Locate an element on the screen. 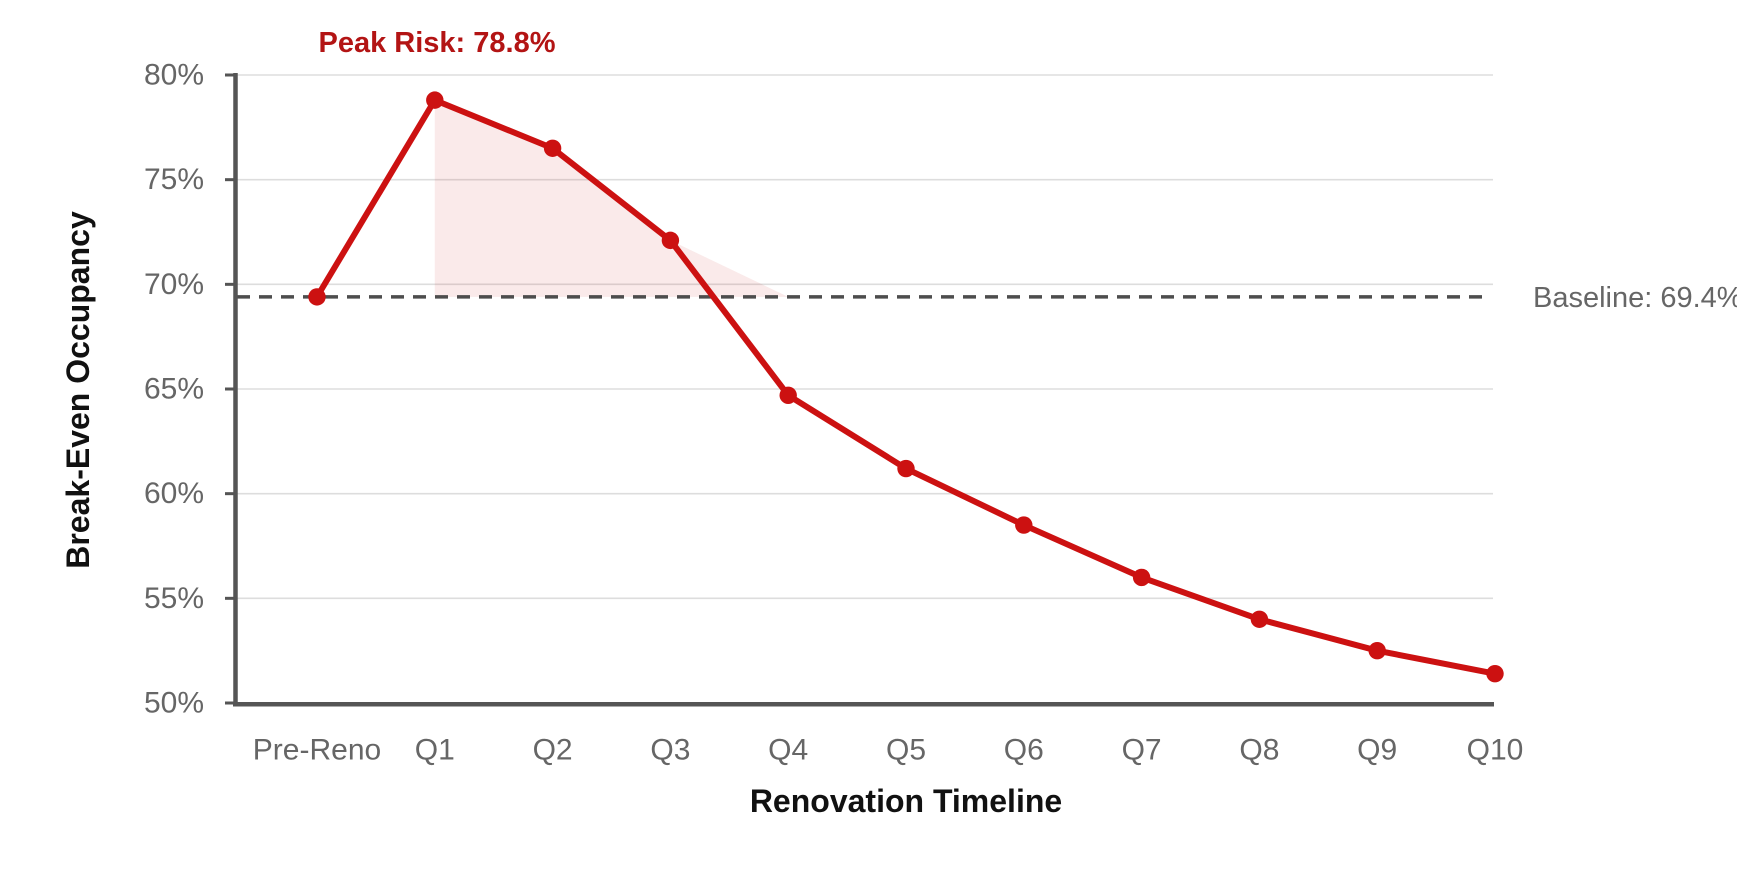 The height and width of the screenshot is (870, 1737). data-point-q9 is located at coordinates (1377, 650).